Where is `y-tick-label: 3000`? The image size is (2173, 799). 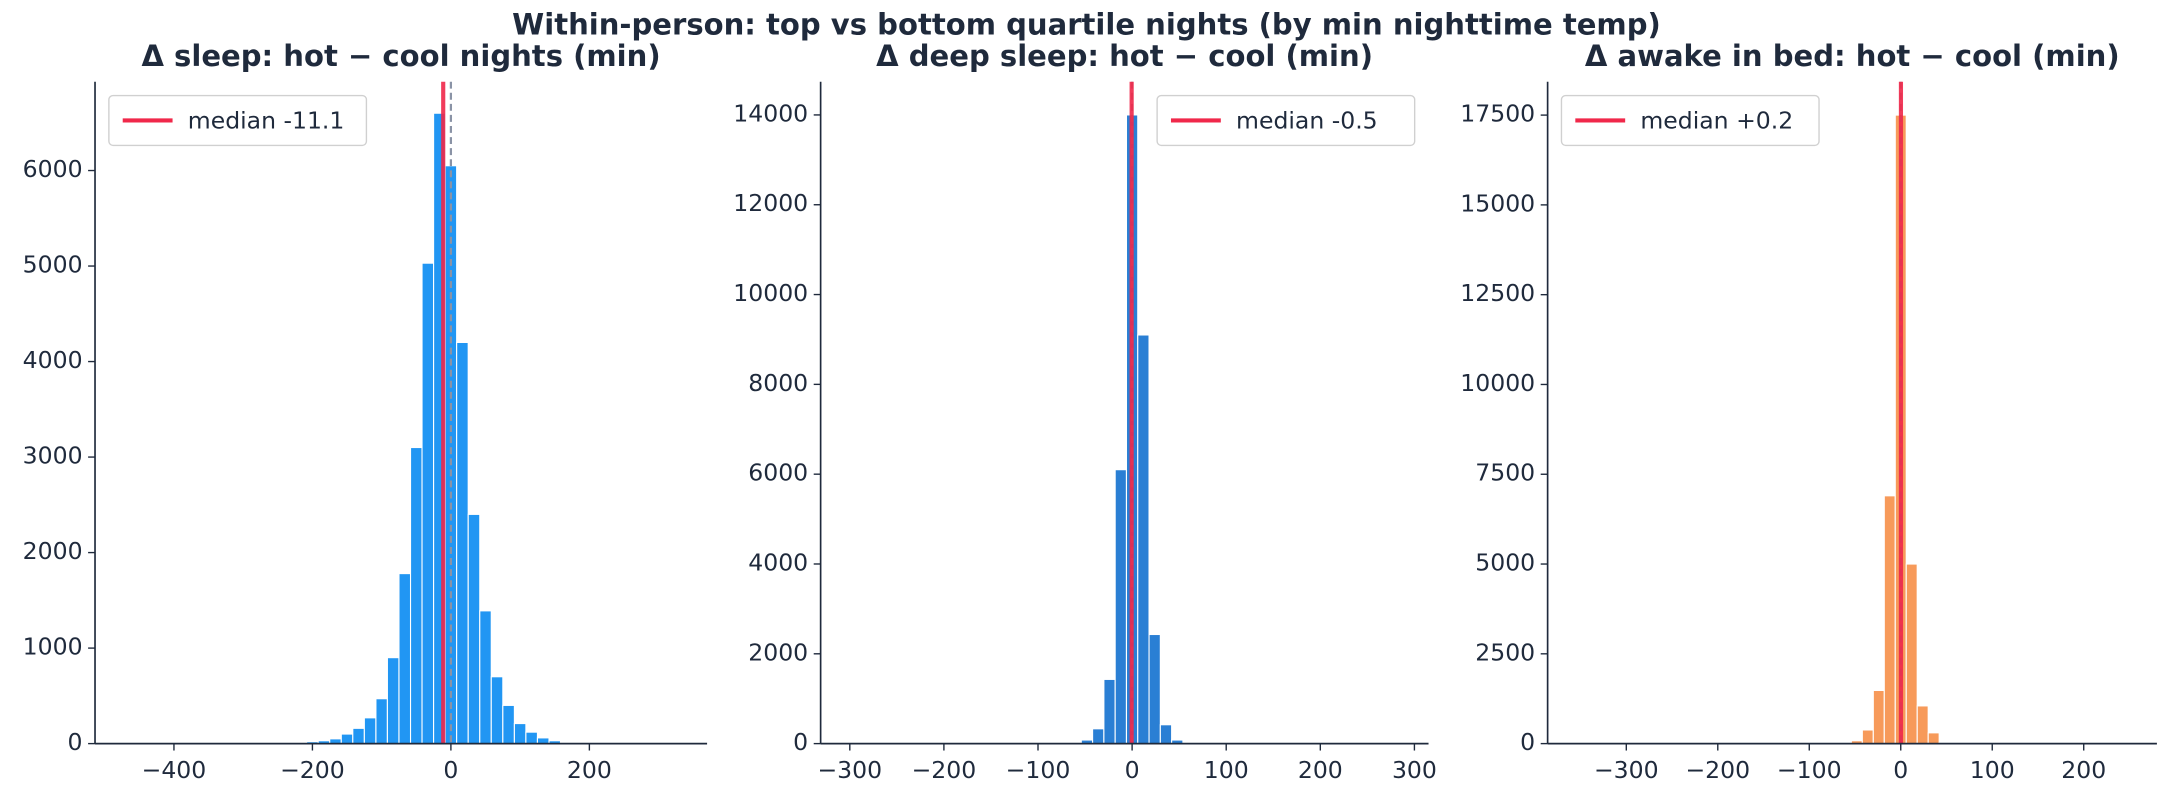 y-tick-label: 3000 is located at coordinates (53, 456).